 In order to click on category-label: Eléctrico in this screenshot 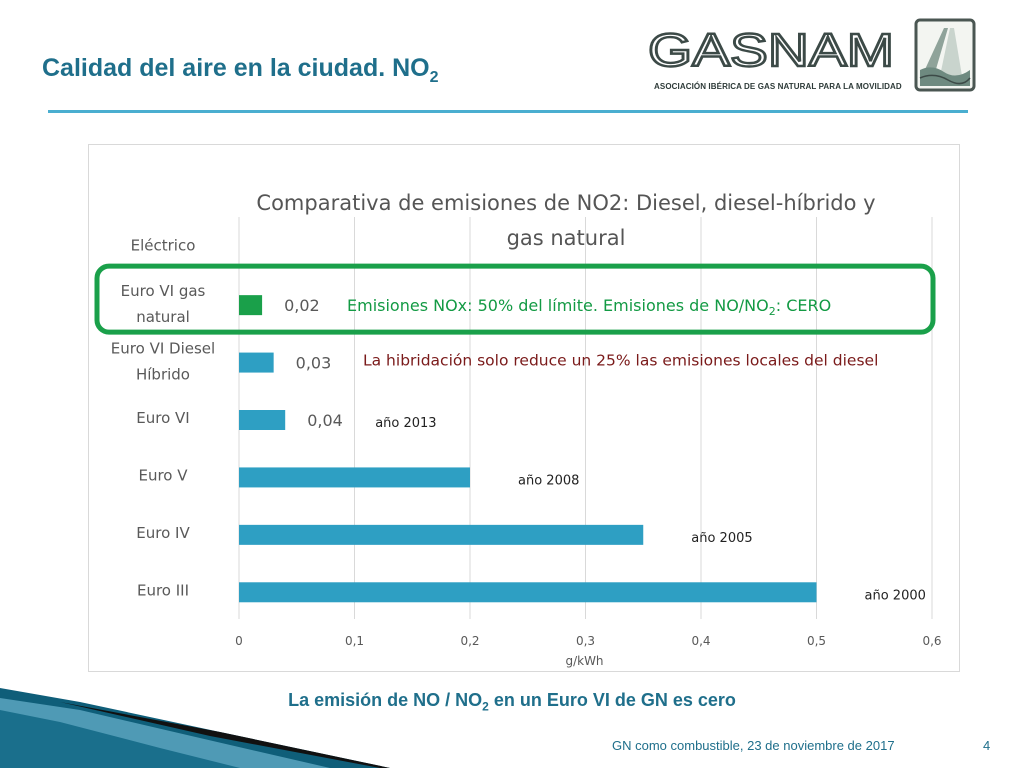, I will do `click(163, 246)`.